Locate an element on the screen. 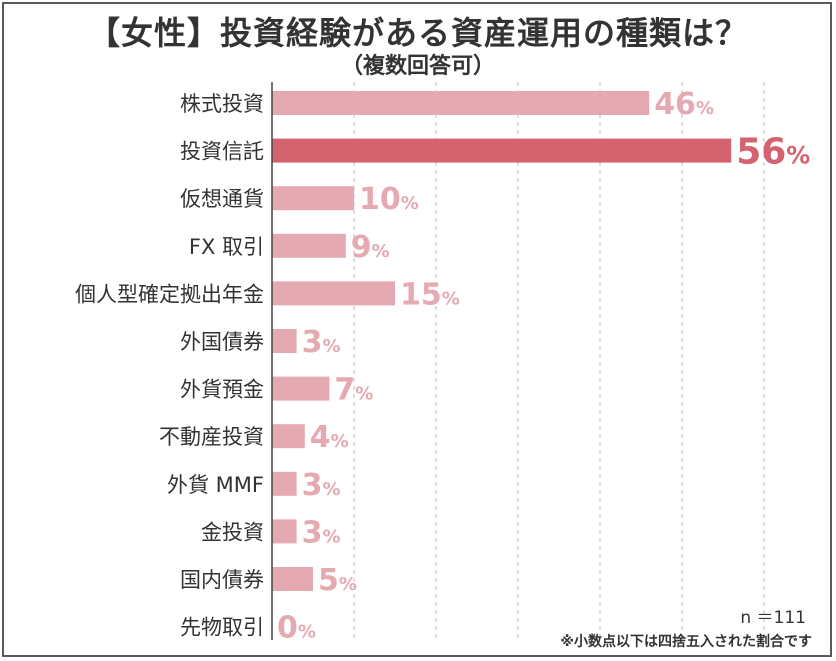 The height and width of the screenshot is (661, 836). category-label: 金投資 is located at coordinates (232, 532).